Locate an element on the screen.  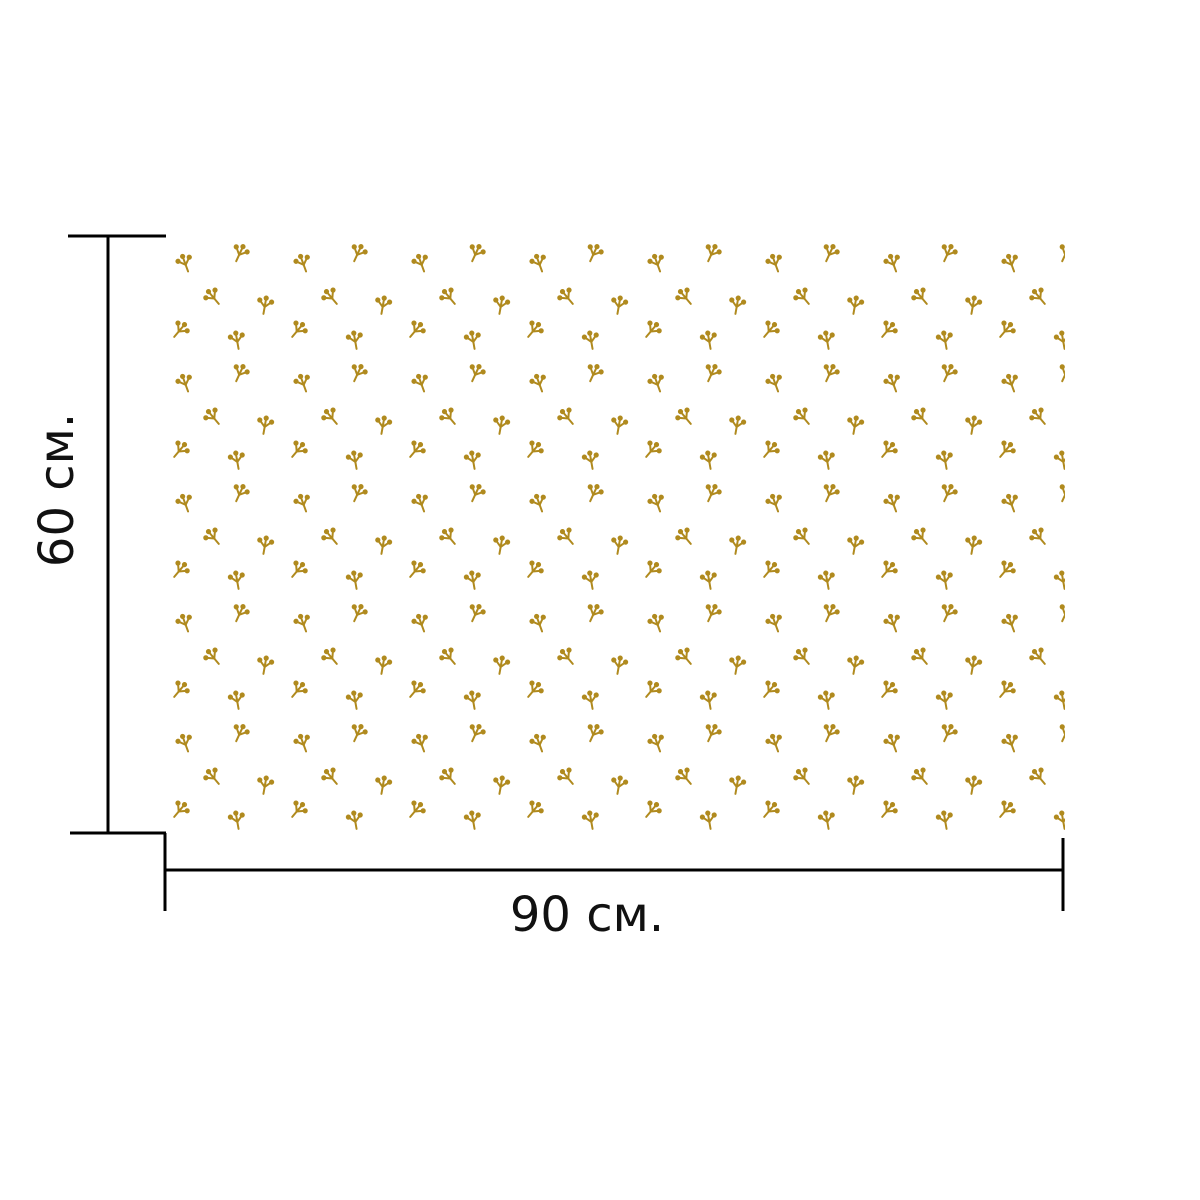
height-dimension is located at coordinates (117, 534).